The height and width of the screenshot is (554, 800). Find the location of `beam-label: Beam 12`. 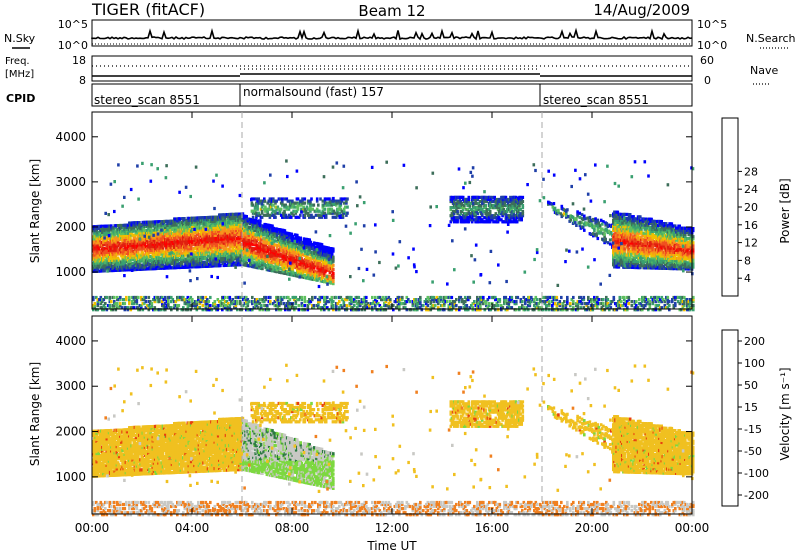

beam-label: Beam 12 is located at coordinates (391, 11).